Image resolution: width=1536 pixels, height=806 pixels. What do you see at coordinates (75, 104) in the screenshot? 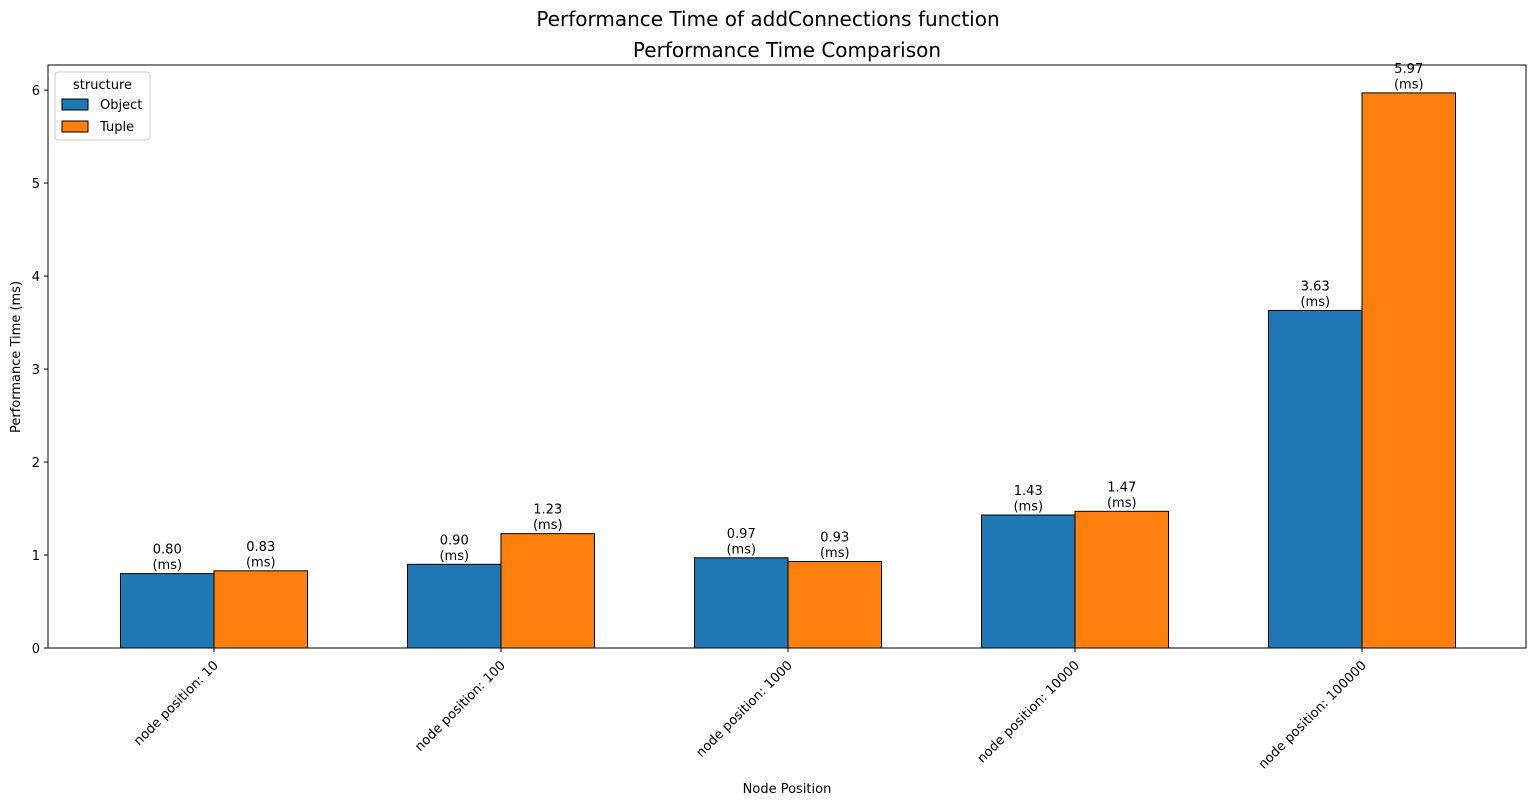
I see `legend-swatch-object` at bounding box center [75, 104].